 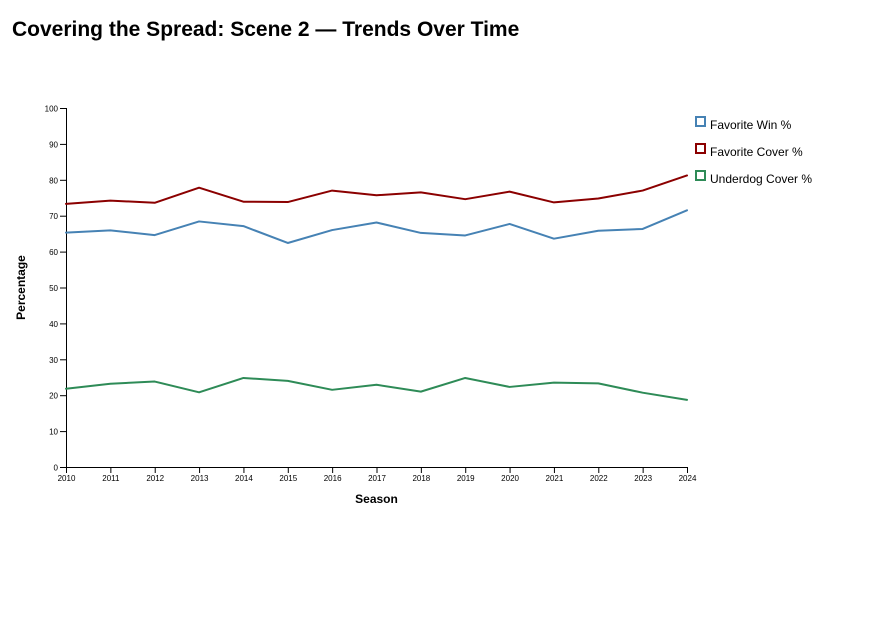 I want to click on legend-item: Favorite Win %, so click(x=743, y=124).